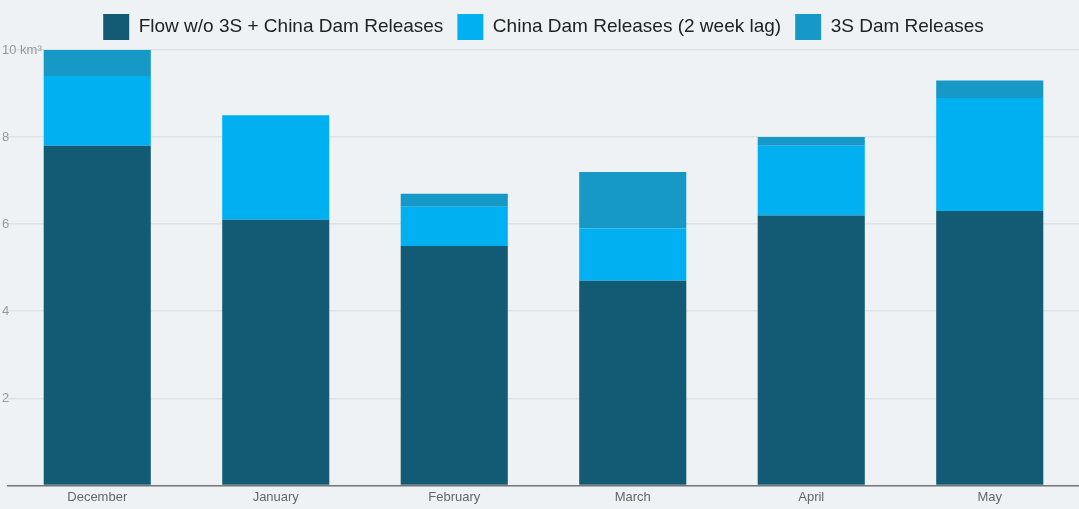 The height and width of the screenshot is (509, 1079). I want to click on y-tick-label: 10 km³, so click(22, 49).